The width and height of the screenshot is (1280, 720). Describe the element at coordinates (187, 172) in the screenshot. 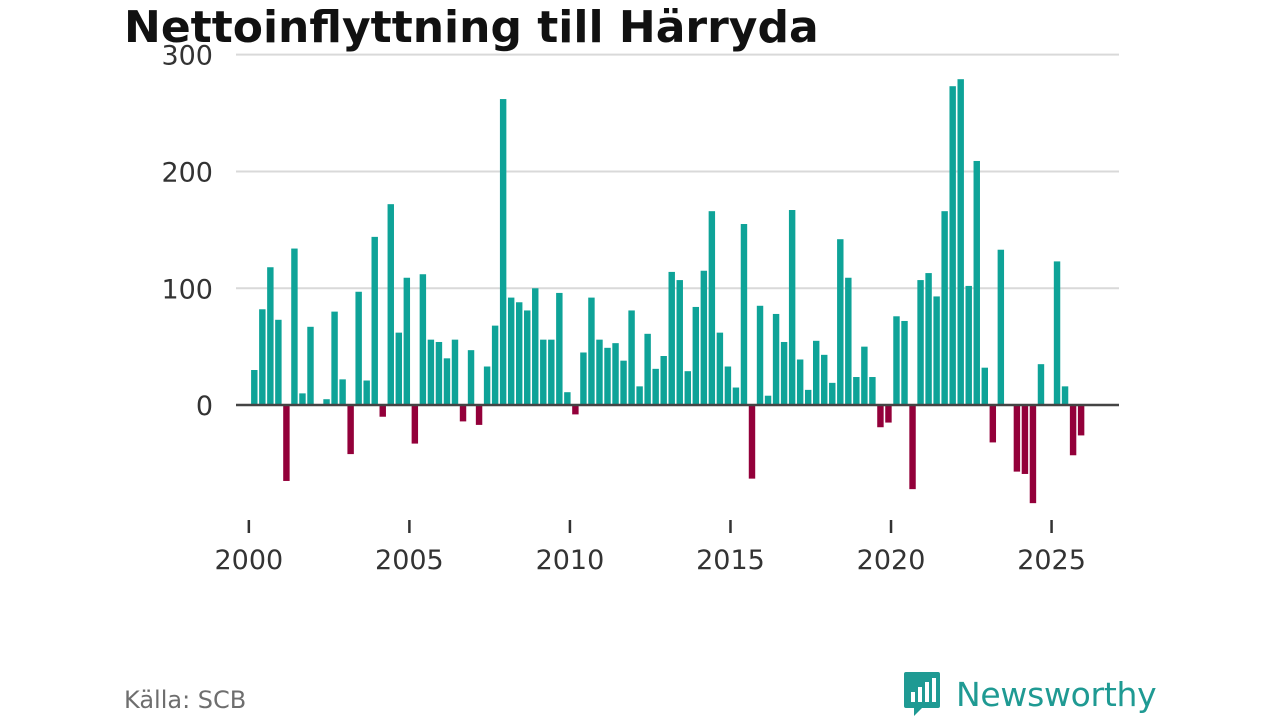

I see `y-tick-label: 200` at that location.